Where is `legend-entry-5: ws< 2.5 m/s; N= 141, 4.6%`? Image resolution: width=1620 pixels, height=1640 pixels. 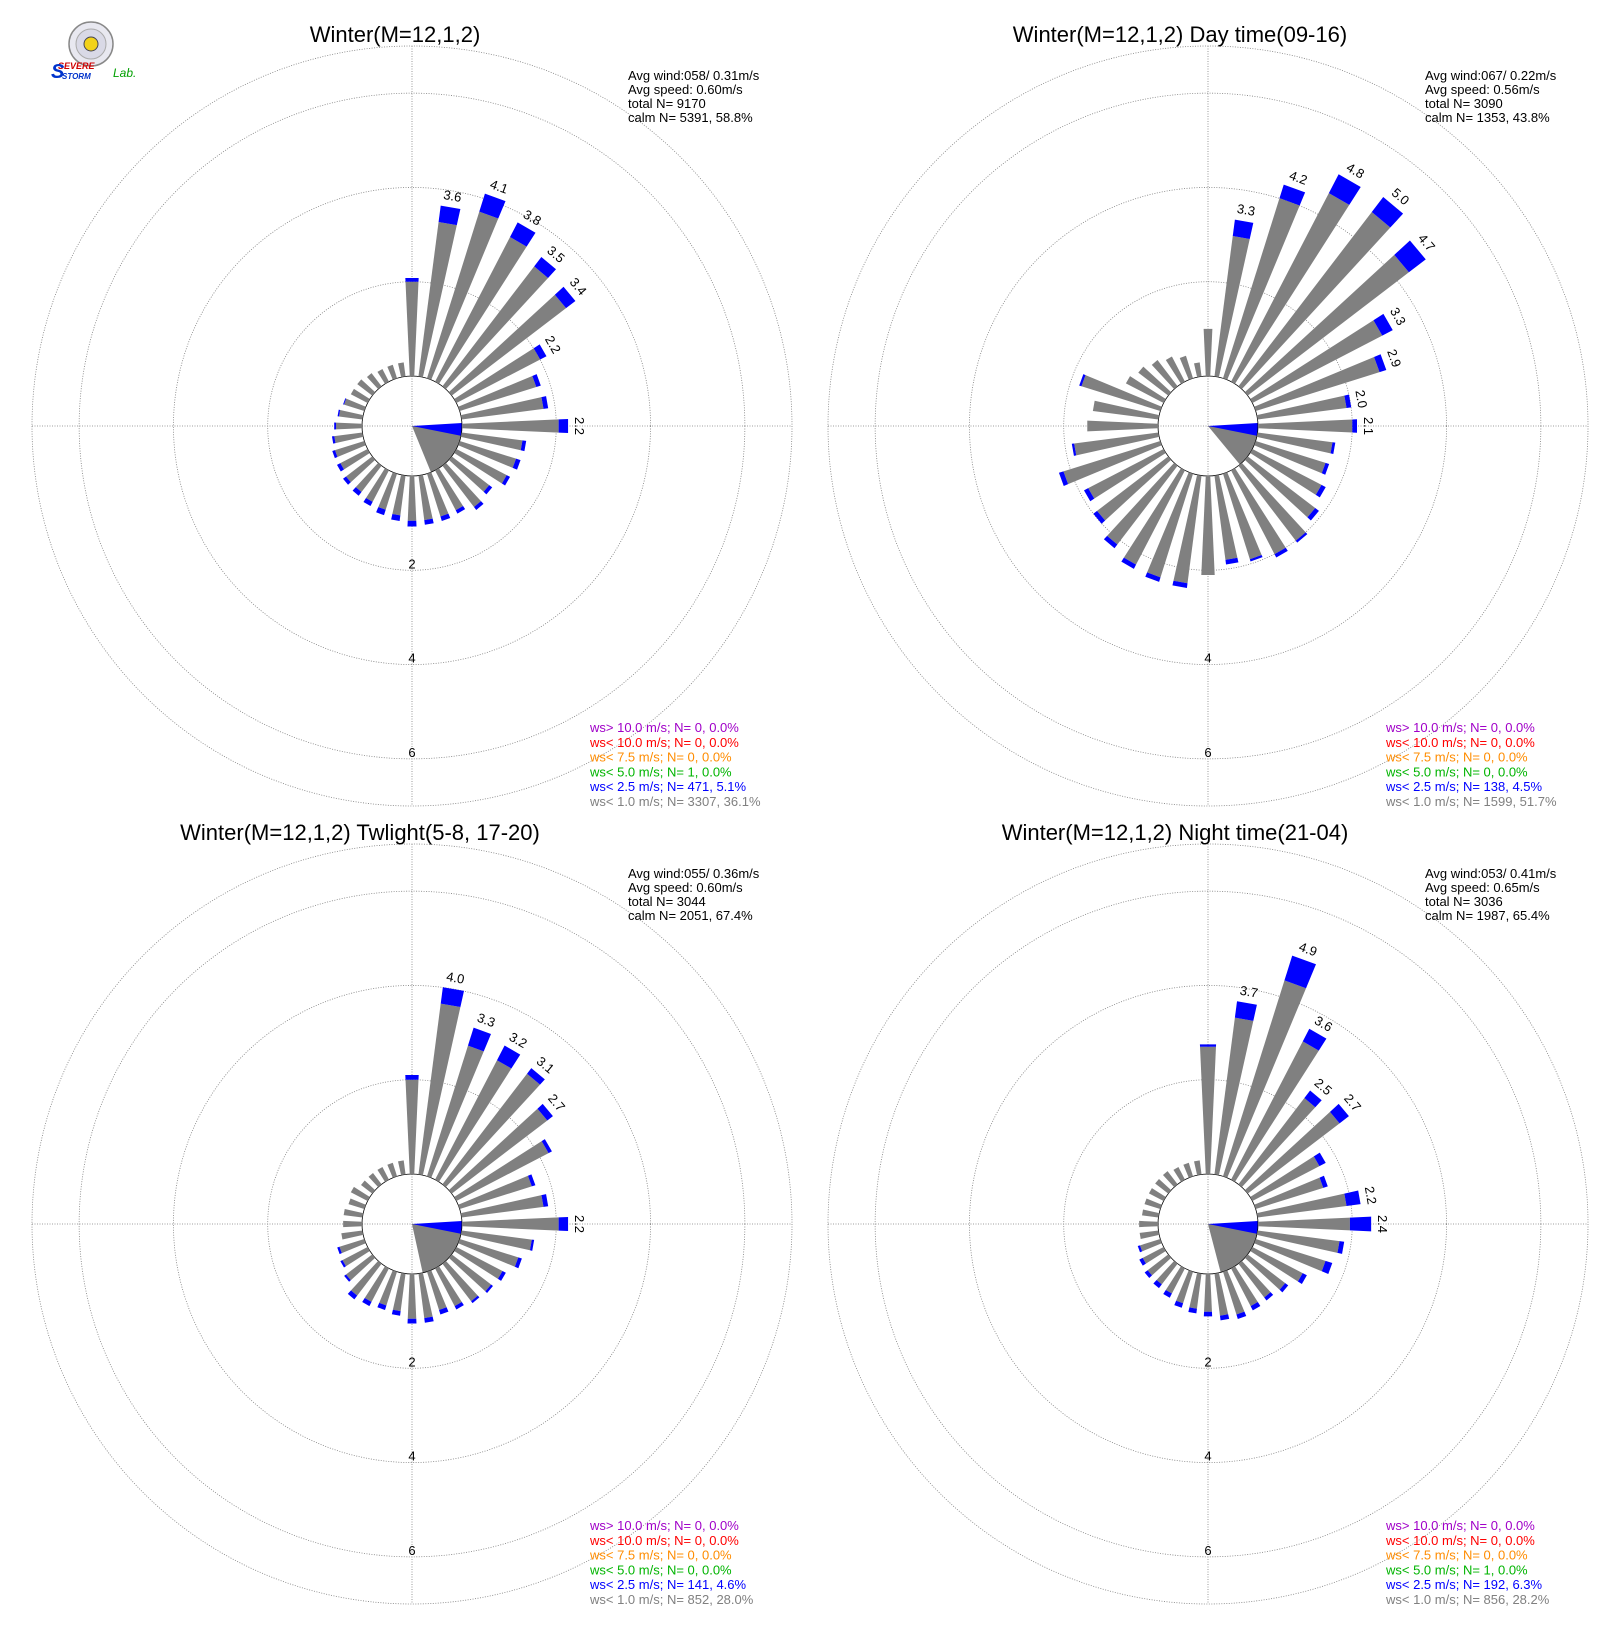 legend-entry-5: ws< 2.5 m/s; N= 141, 4.6% is located at coordinates (668, 1584).